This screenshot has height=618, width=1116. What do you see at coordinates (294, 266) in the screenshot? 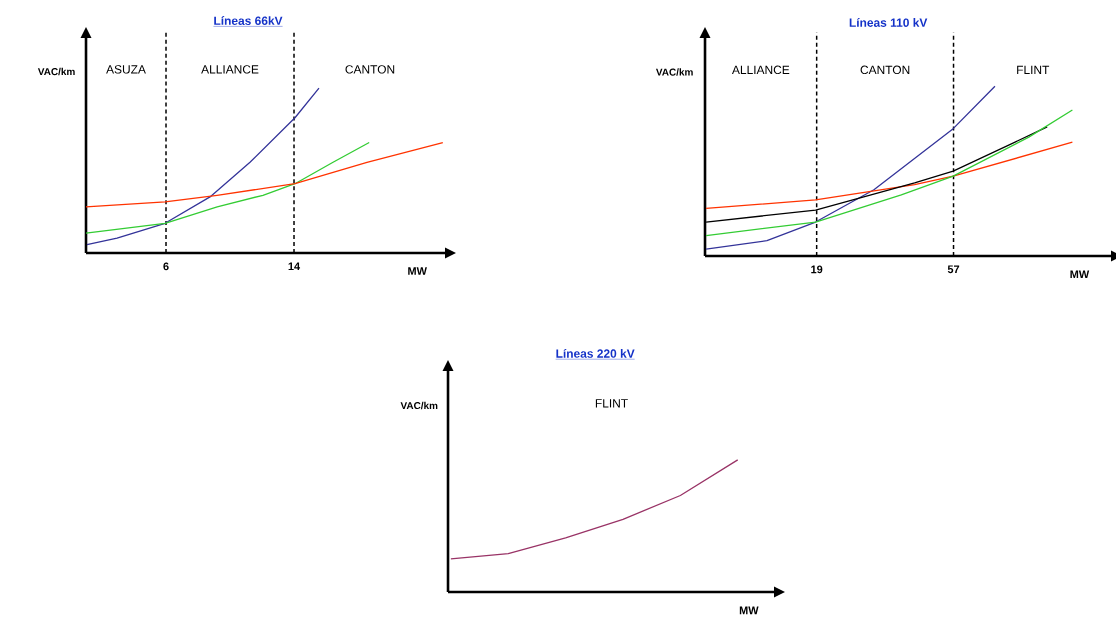
I see `x-tick-label: 14` at bounding box center [294, 266].